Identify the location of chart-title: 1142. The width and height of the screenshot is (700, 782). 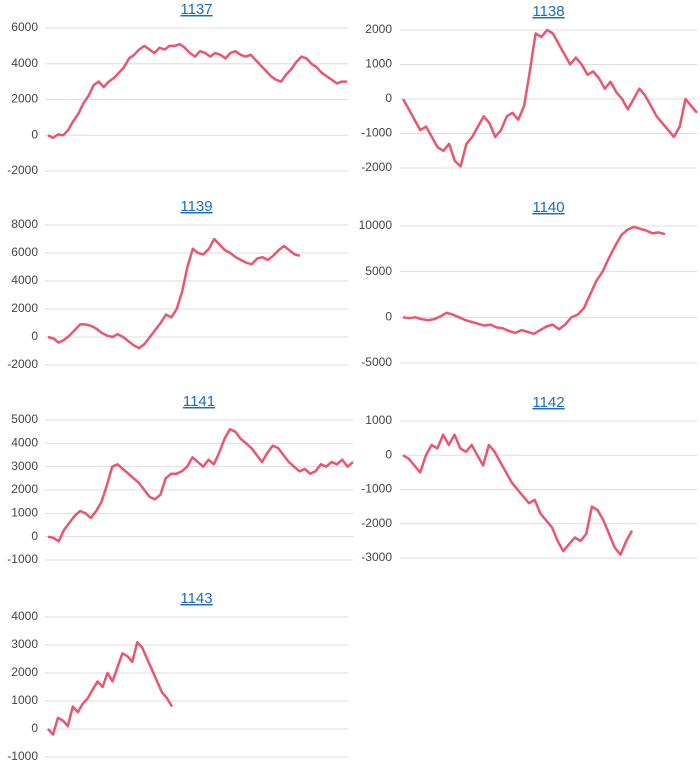
(548, 402).